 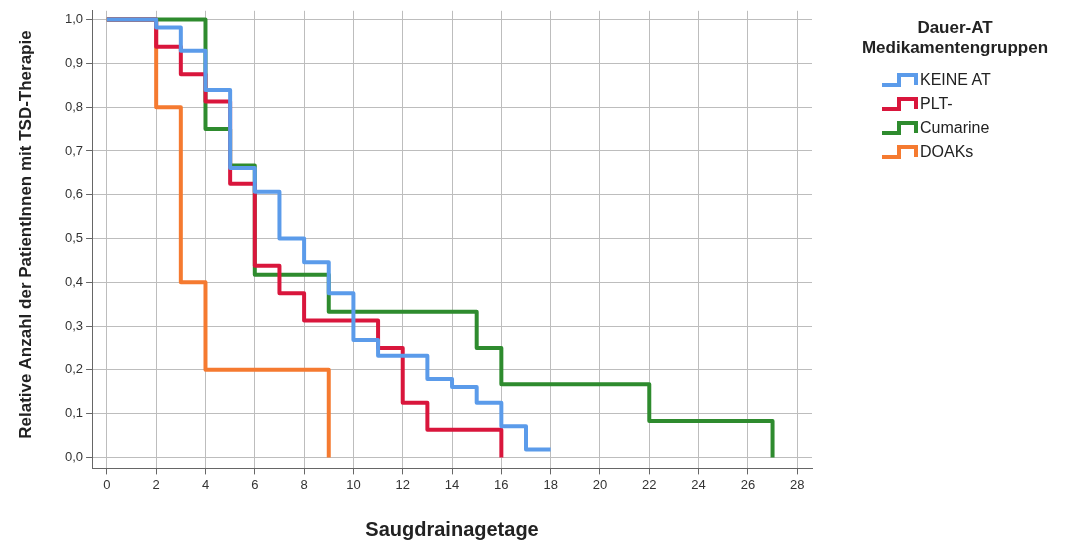 What do you see at coordinates (955, 128) in the screenshot?
I see `legend-label: Cumarine` at bounding box center [955, 128].